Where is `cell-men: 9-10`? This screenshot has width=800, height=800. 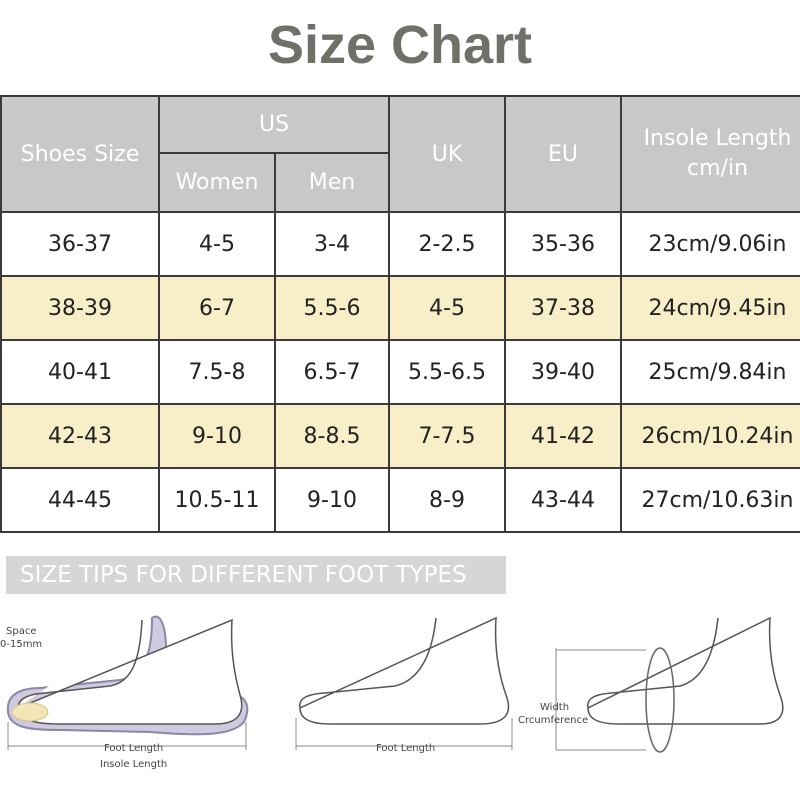 cell-men: 9-10 is located at coordinates (332, 500).